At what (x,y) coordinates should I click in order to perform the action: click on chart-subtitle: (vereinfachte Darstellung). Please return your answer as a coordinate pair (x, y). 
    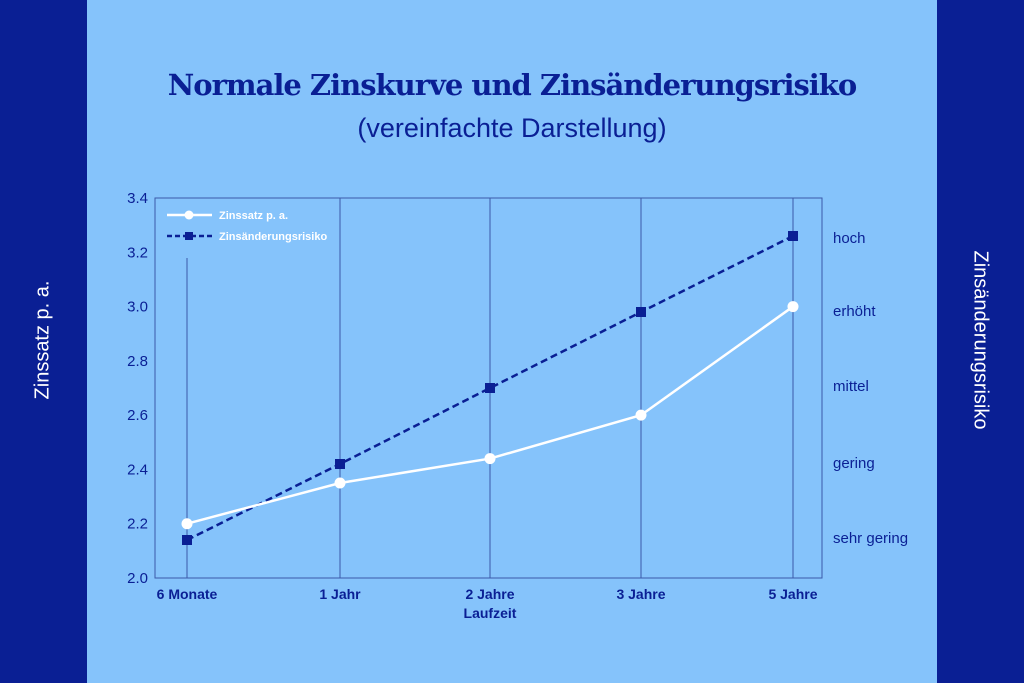
    Looking at the image, I should click on (512, 128).